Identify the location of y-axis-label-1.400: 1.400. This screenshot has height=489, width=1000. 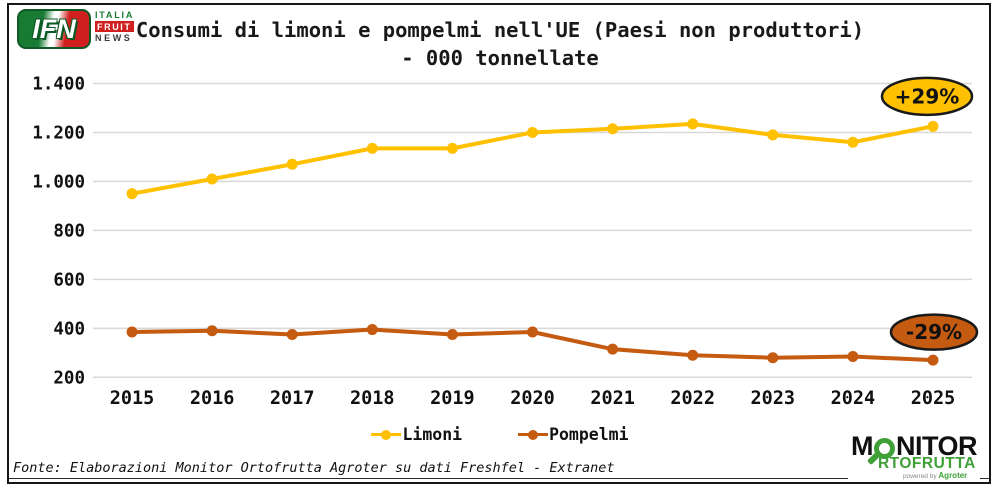
(58, 85).